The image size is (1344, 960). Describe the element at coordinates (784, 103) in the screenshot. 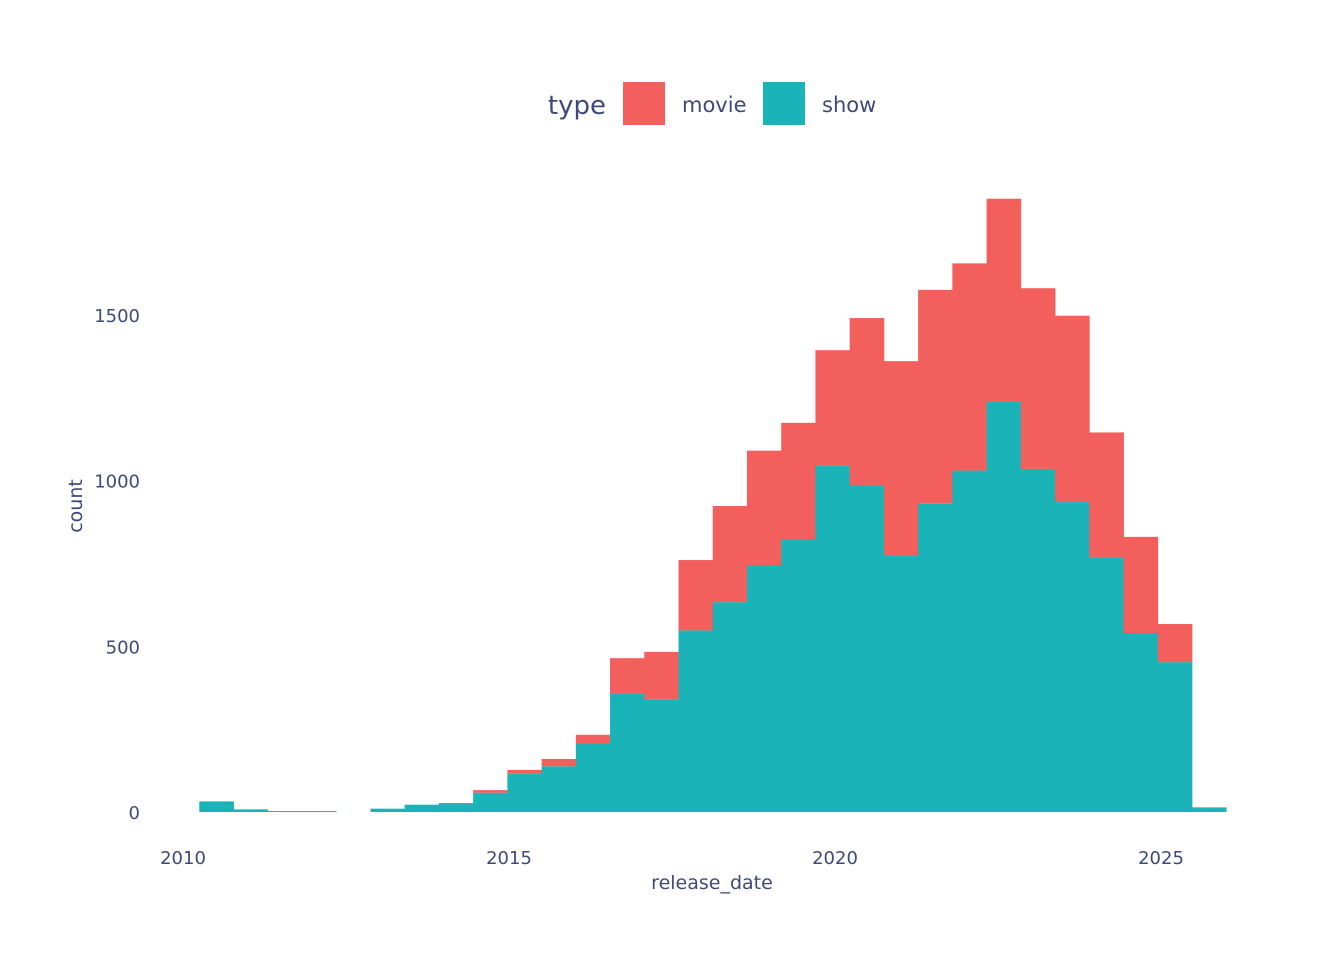

I see `legend-swatch-show` at that location.